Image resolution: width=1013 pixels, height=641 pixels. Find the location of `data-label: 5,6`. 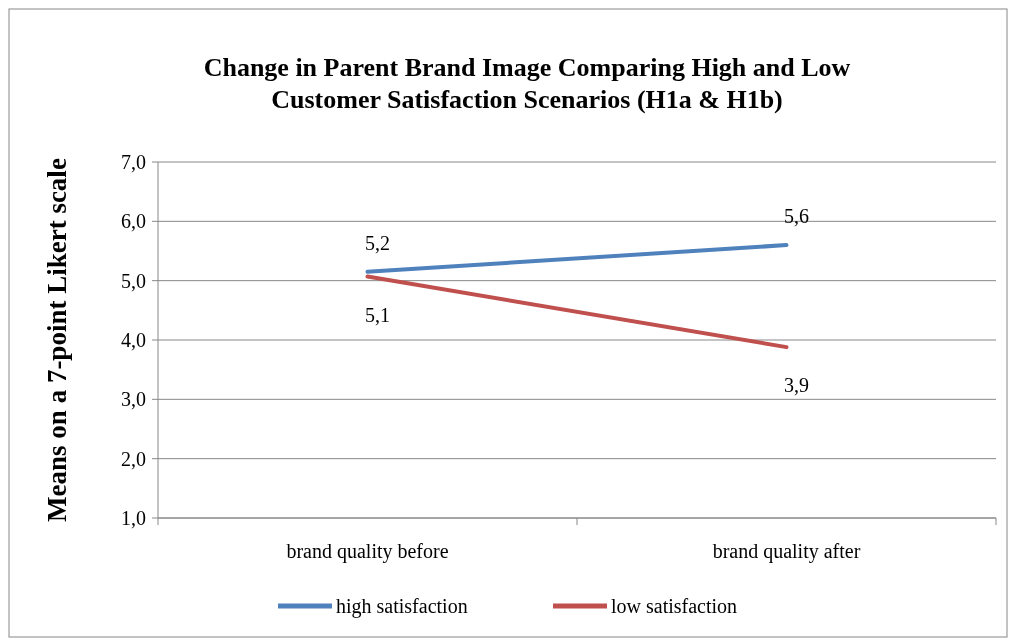

data-label: 5,6 is located at coordinates (796, 216).